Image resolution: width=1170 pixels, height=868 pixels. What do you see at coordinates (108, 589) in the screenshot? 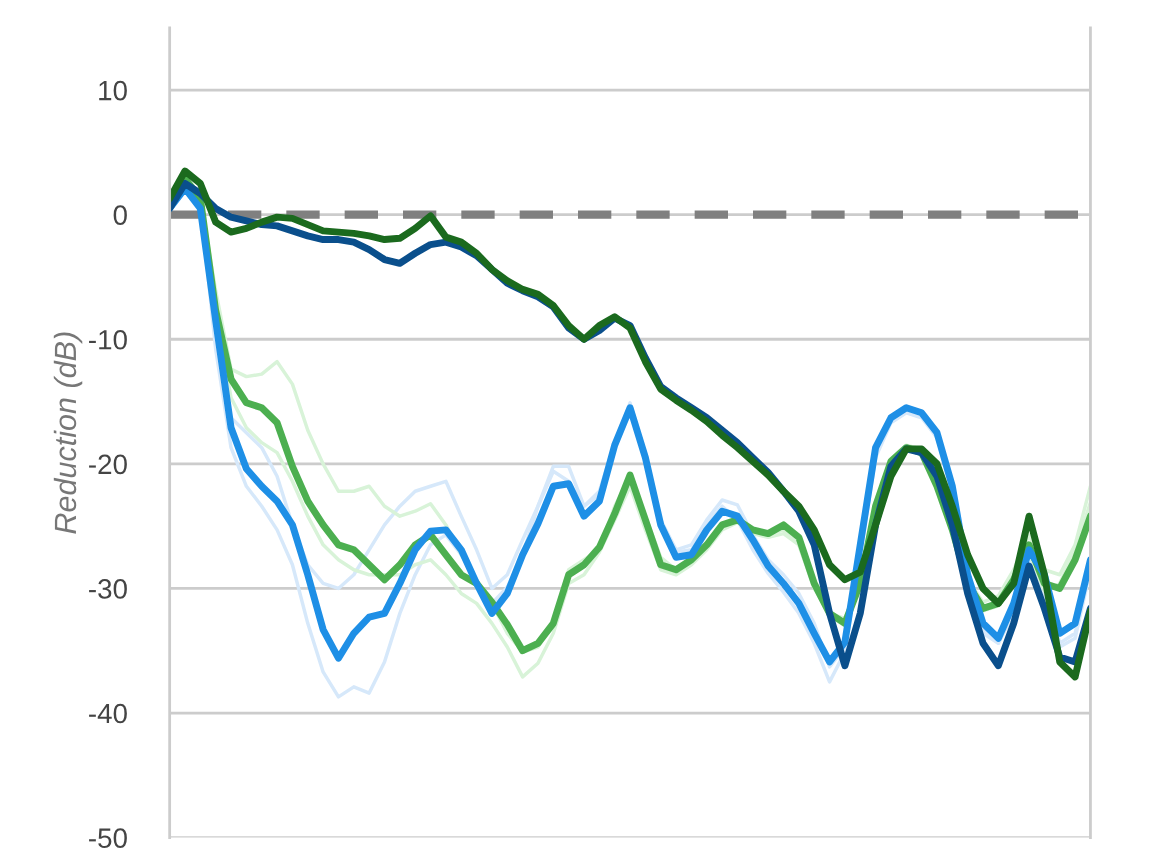
I see `y-tick-label: -30` at bounding box center [108, 589].